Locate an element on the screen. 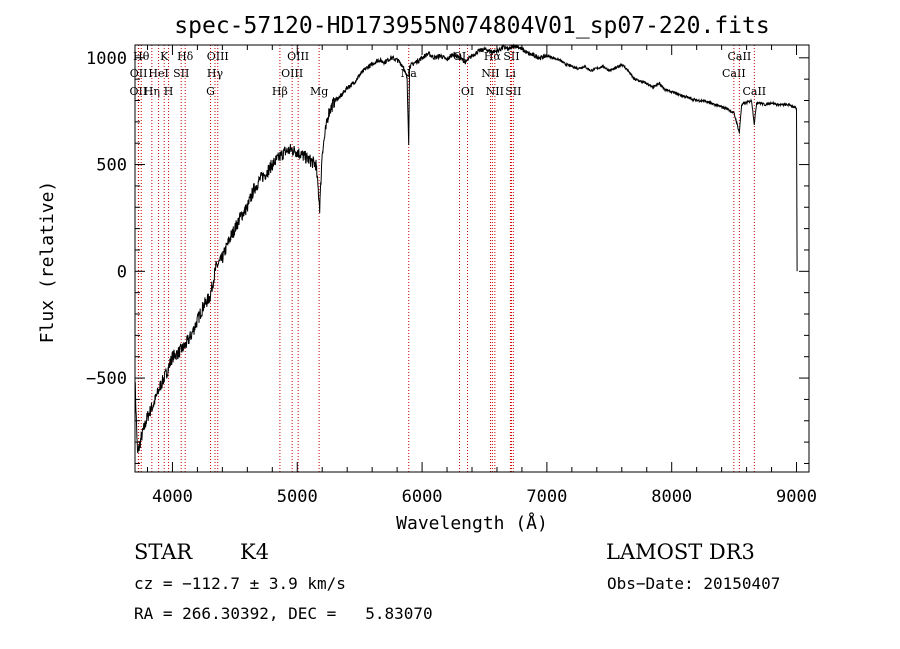 The width and height of the screenshot is (900, 649). spectral-subclass: K4 is located at coordinates (254, 552).